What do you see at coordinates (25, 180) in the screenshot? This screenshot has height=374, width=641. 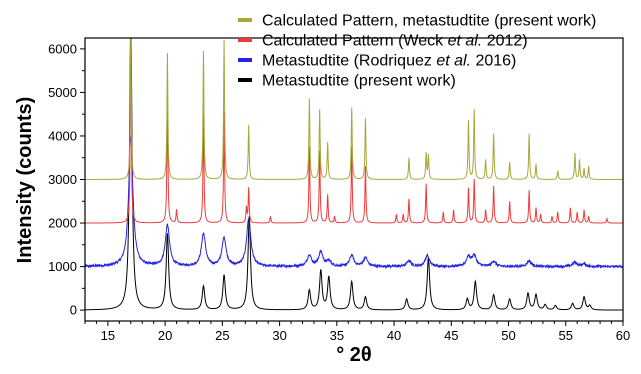 I see `y-axis-title: Intensity (counts)` at bounding box center [25, 180].